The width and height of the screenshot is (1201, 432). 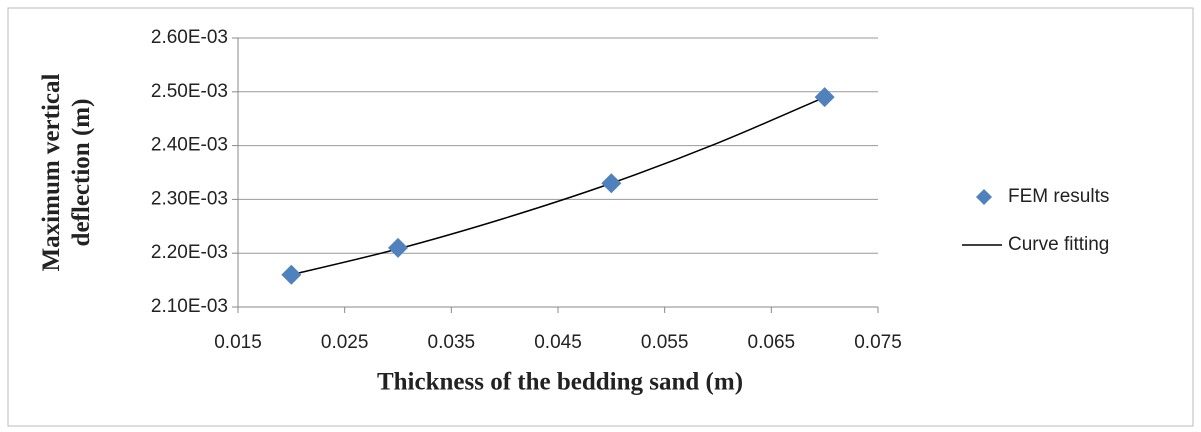 I want to click on y-tick-label: 2.60E-03, so click(x=189, y=37).